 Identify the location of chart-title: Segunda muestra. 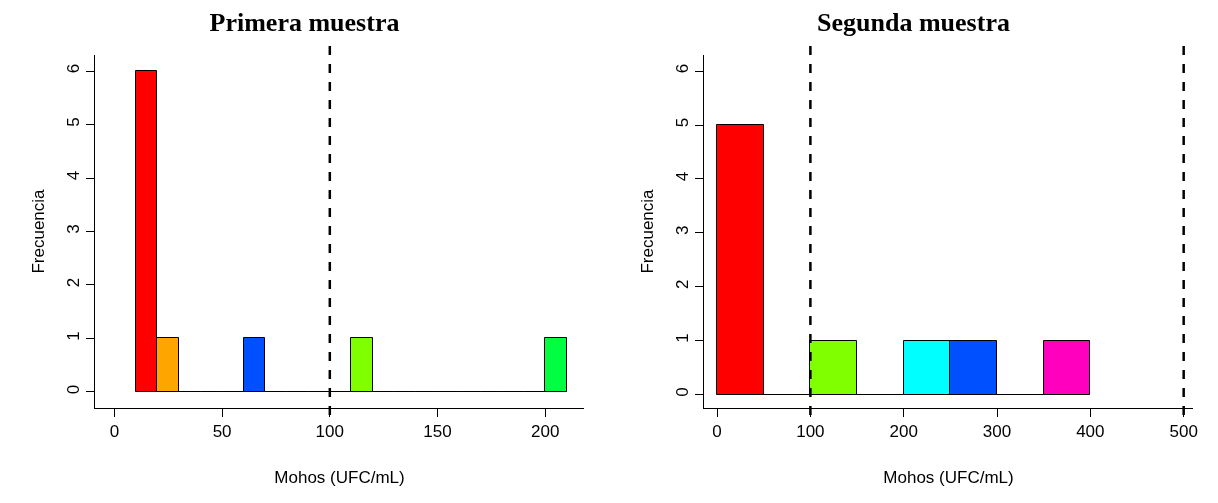
(913, 22).